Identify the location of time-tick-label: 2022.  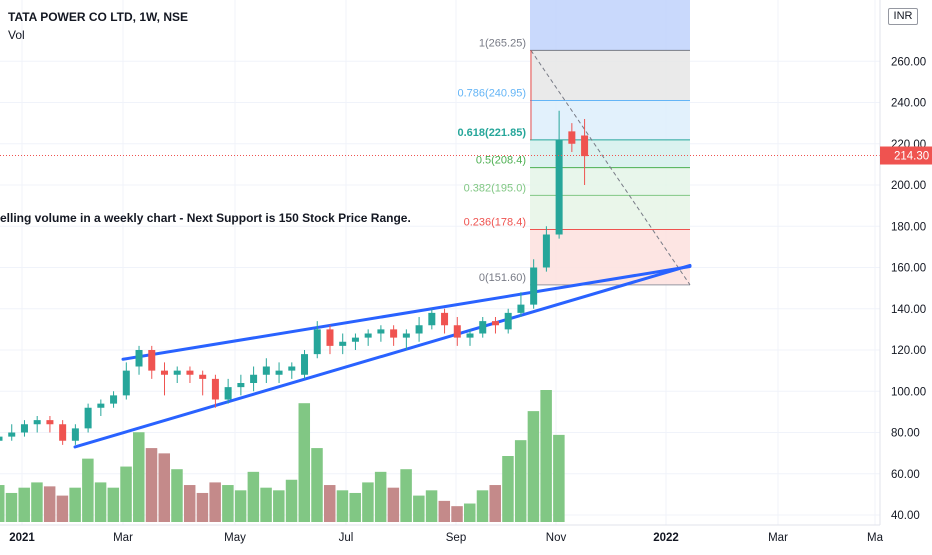
(666, 538).